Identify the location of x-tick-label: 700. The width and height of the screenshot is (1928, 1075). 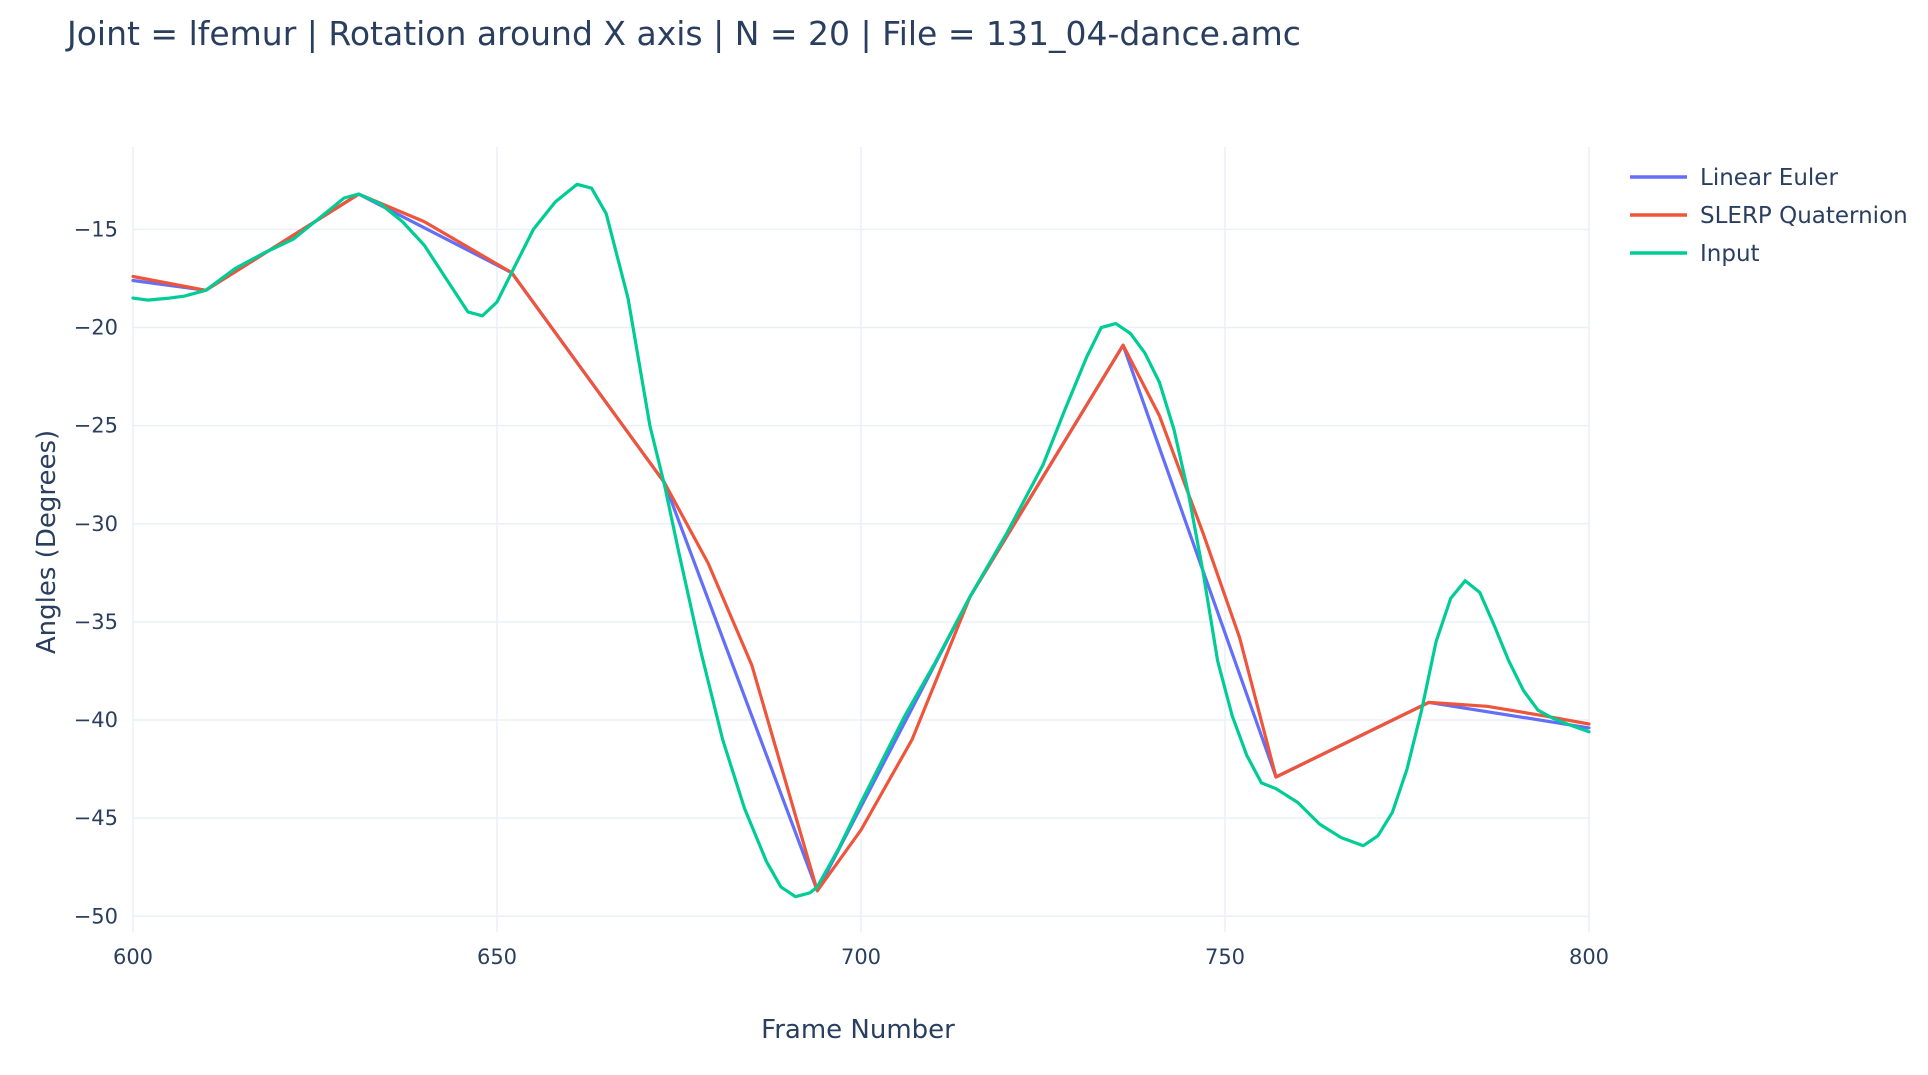
(861, 957).